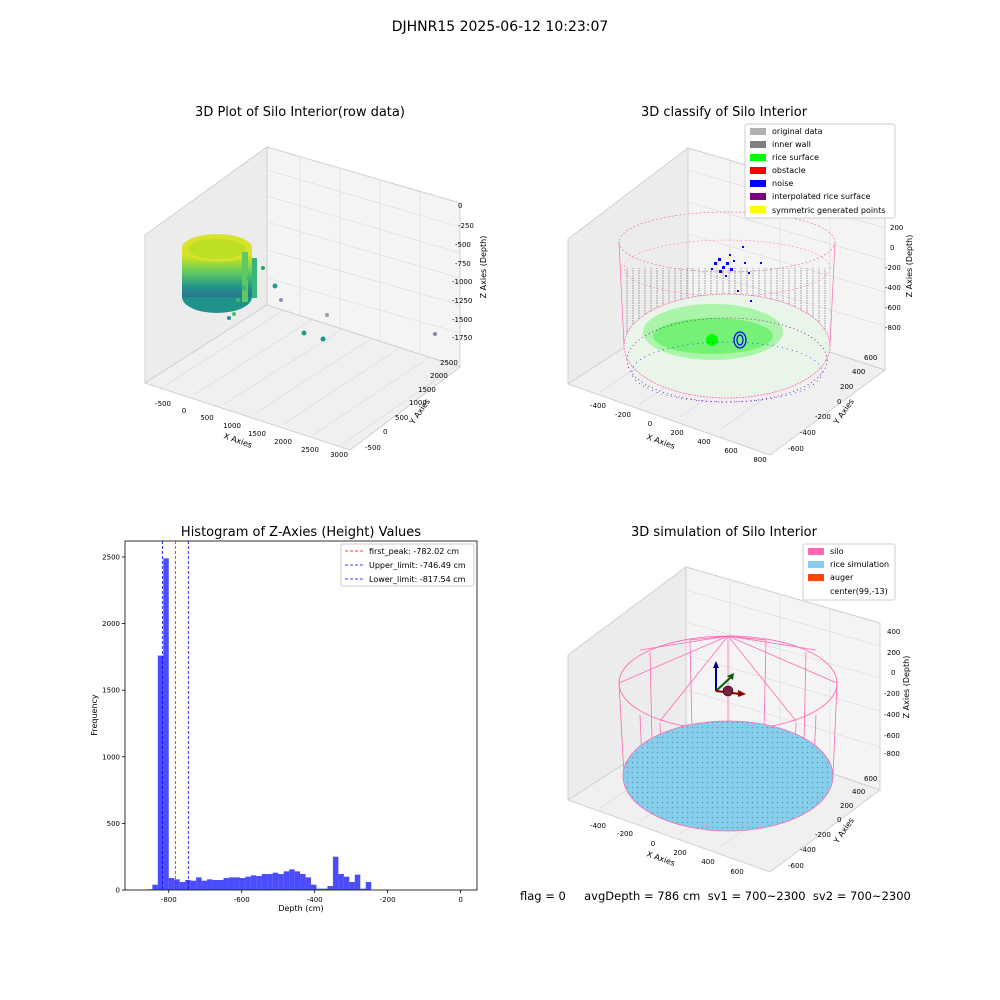 This screenshot has height=1000, width=1000. I want to click on p4-zlabel: Z Axies (Depth), so click(906, 687).